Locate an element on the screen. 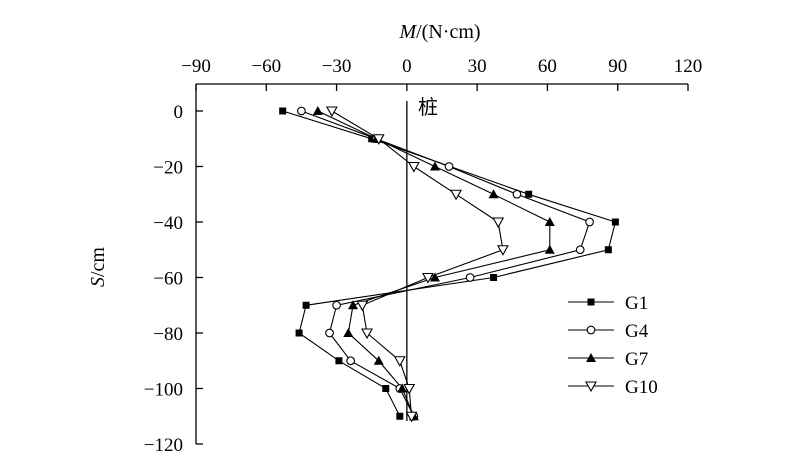 This screenshot has width=800, height=467. legend-label-g7: G7 is located at coordinates (636, 359).